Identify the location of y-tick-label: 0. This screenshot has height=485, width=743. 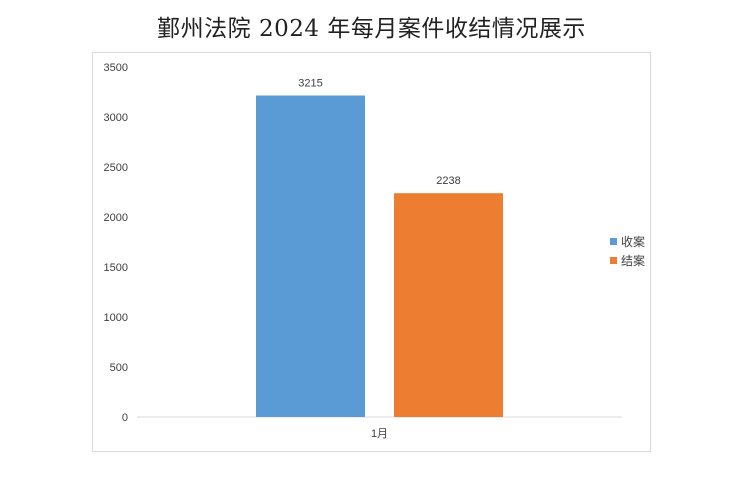
(125, 418).